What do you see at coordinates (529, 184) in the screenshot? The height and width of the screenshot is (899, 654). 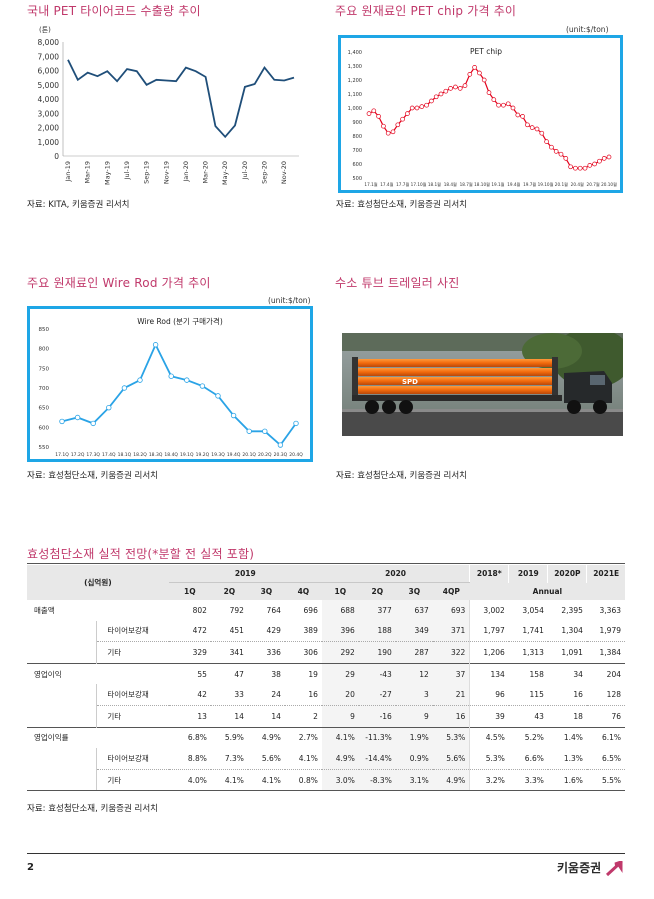 I see `chart2-xtick-label: 19.7월` at bounding box center [529, 184].